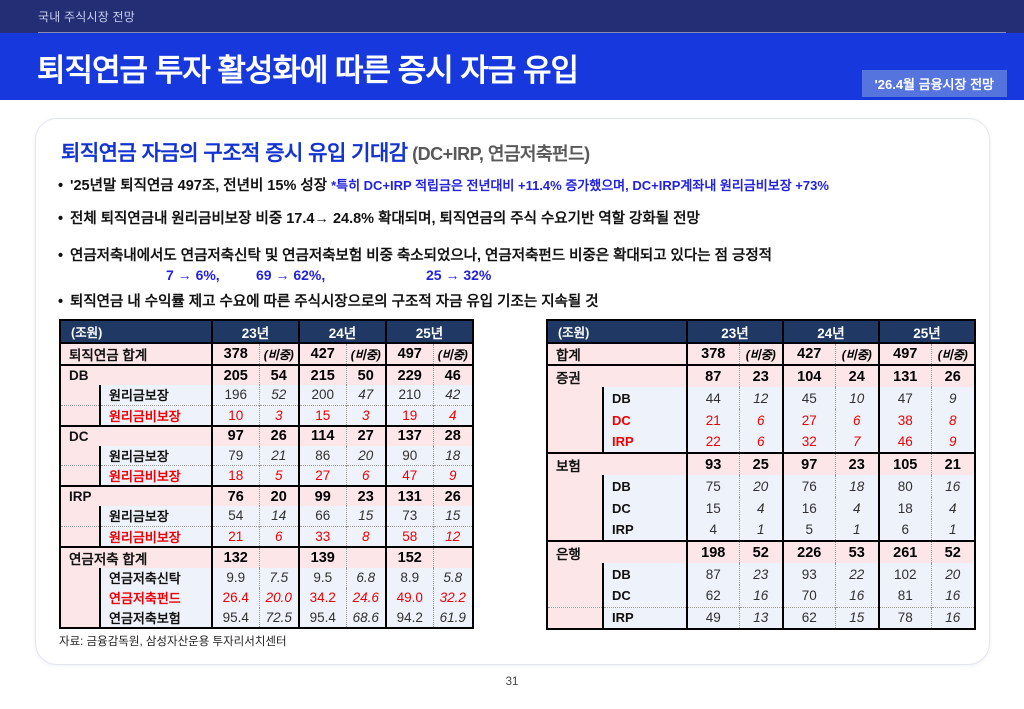  What do you see at coordinates (266, 516) in the screenshot?
I see `table-row: 원리금보장 54 14 66 15 73 15` at bounding box center [266, 516].